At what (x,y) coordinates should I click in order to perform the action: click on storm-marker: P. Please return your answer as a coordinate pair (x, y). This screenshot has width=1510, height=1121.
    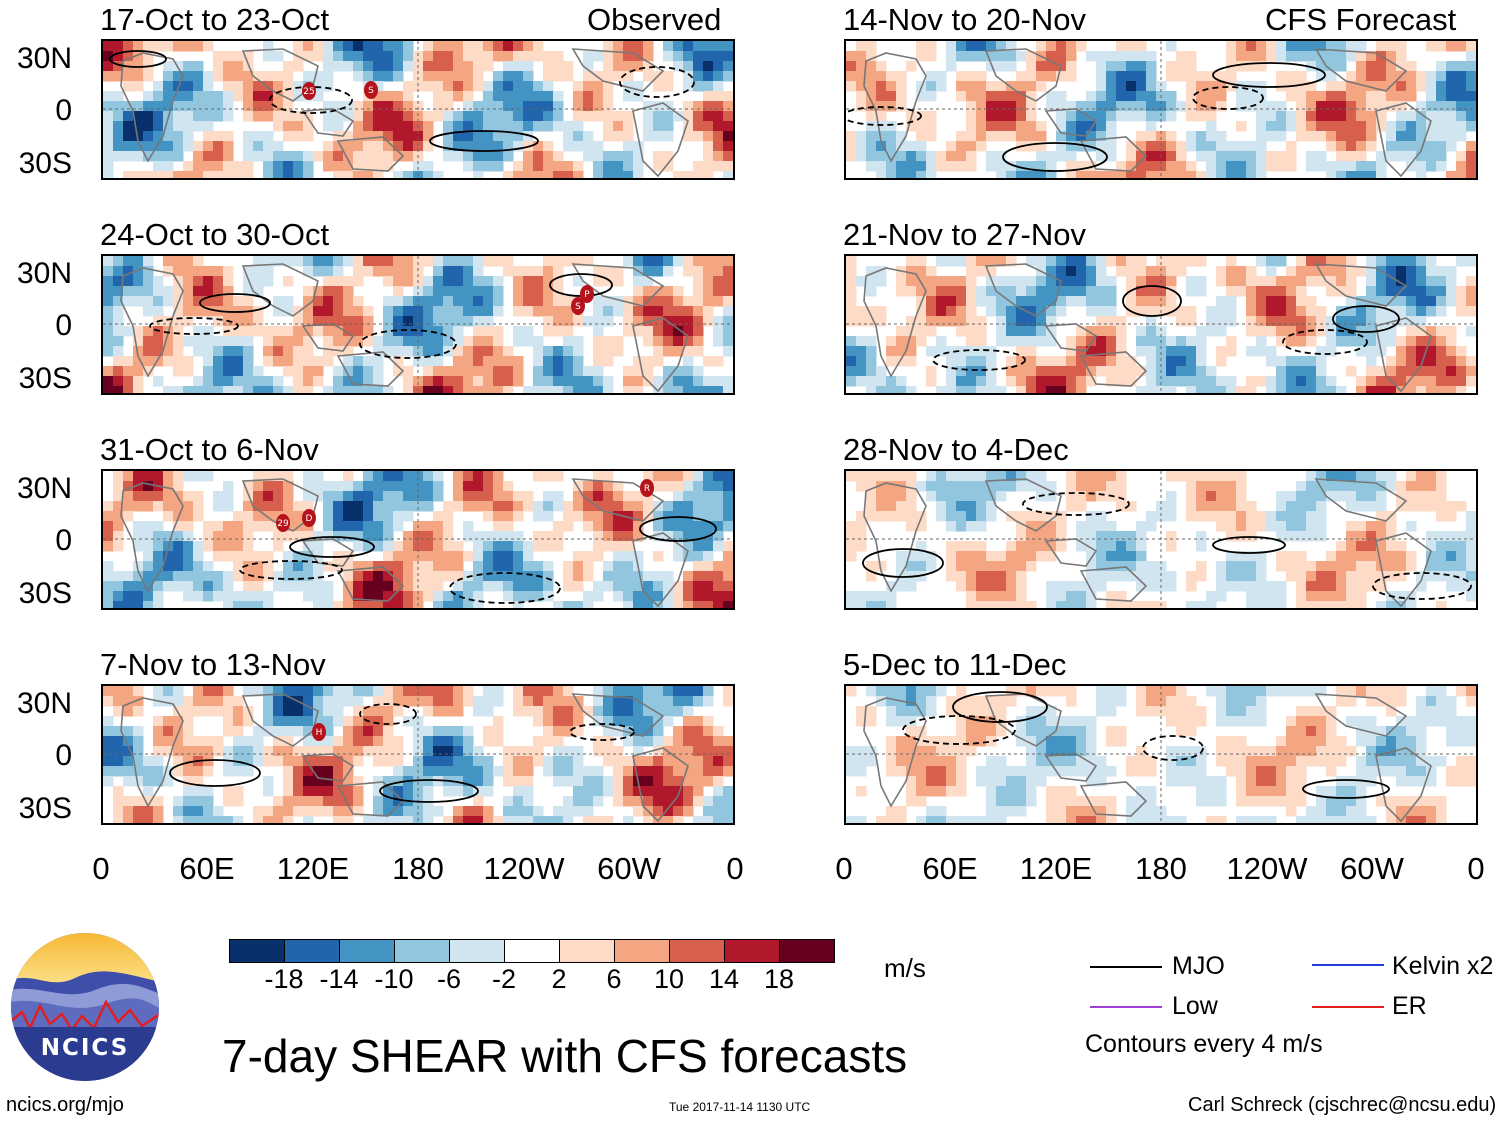
    Looking at the image, I should click on (587, 294).